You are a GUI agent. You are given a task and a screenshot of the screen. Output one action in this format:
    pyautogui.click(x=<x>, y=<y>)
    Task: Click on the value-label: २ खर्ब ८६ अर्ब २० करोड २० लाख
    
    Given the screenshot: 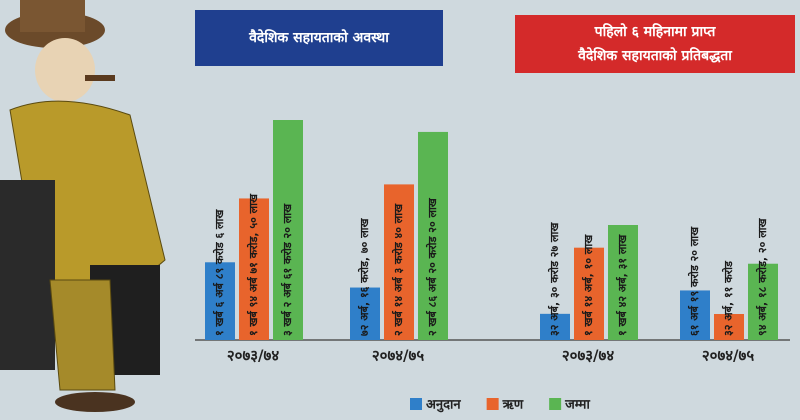 What is the action you would take?
    pyautogui.click(x=432, y=266)
    